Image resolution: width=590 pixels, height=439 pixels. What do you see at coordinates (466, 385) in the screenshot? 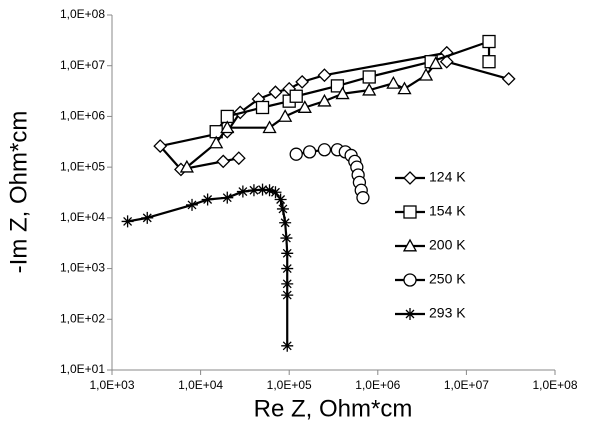
I see `x-tick-label: 1,0E+07` at bounding box center [466, 385].